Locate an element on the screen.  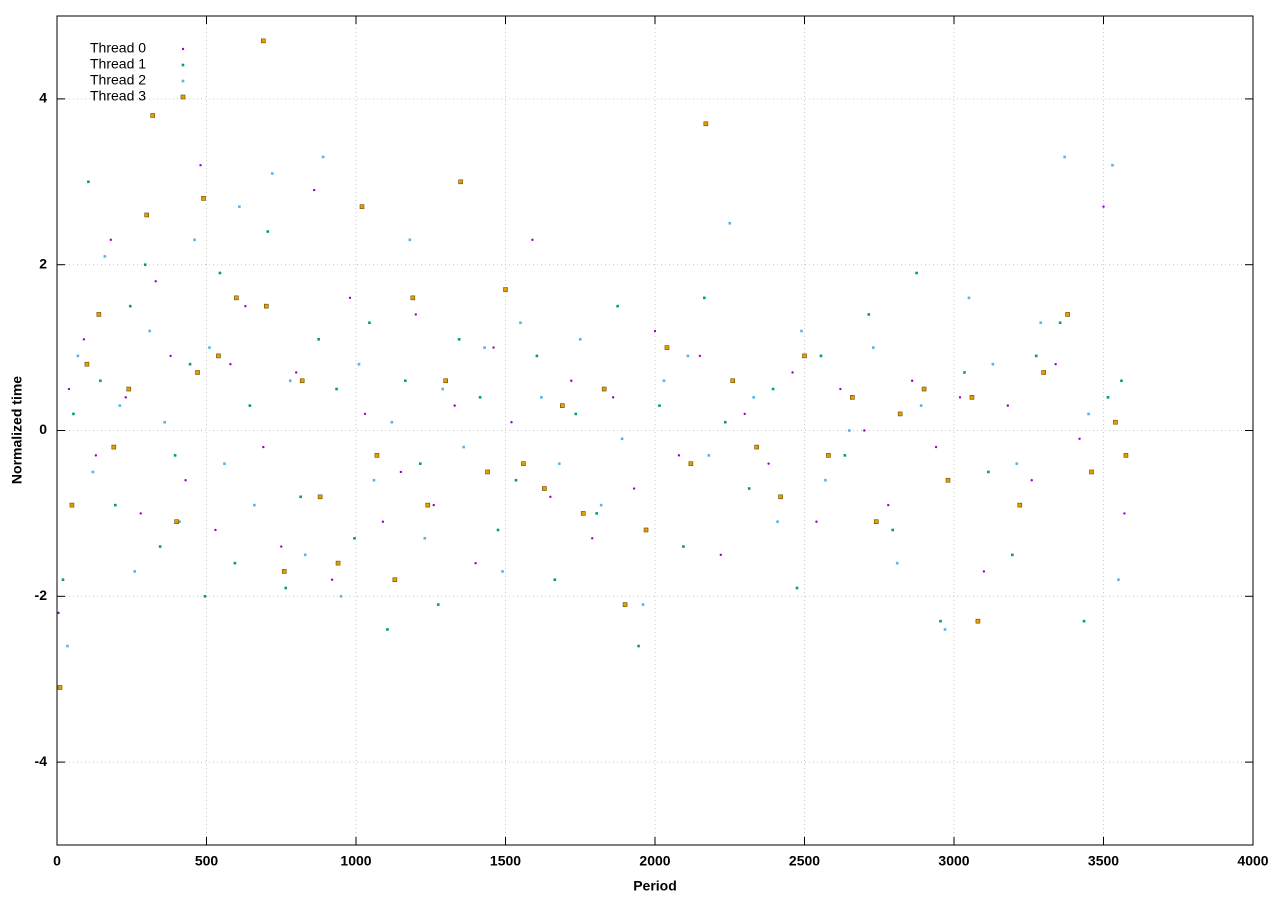
x-tick-label: 500 is located at coordinates (207, 861).